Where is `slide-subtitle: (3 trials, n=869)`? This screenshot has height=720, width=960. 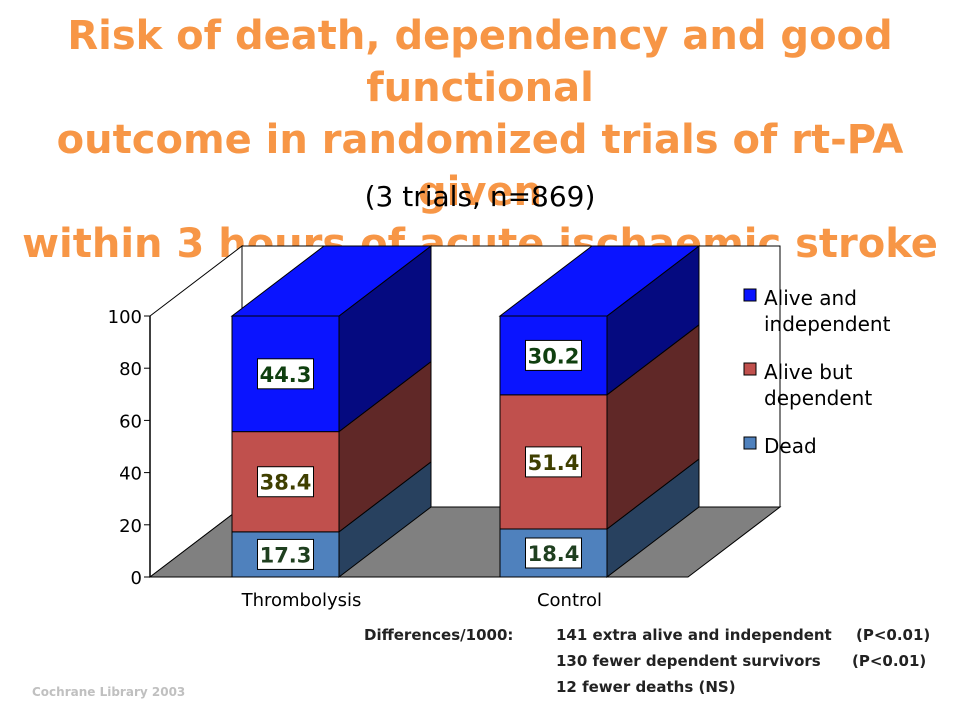
slide-subtitle: (3 trials, n=869) is located at coordinates (480, 196).